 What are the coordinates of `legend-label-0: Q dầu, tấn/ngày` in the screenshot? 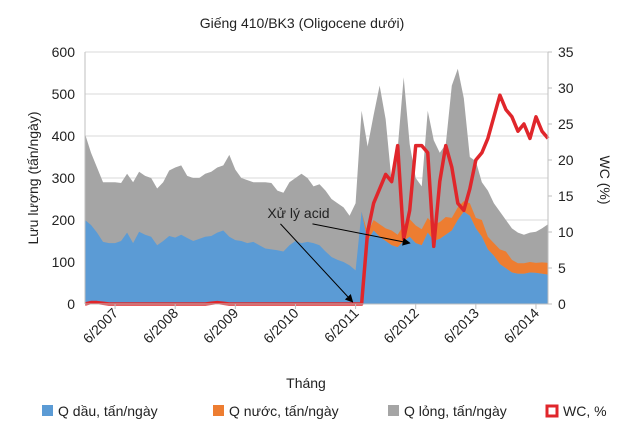 It's located at (108, 411).